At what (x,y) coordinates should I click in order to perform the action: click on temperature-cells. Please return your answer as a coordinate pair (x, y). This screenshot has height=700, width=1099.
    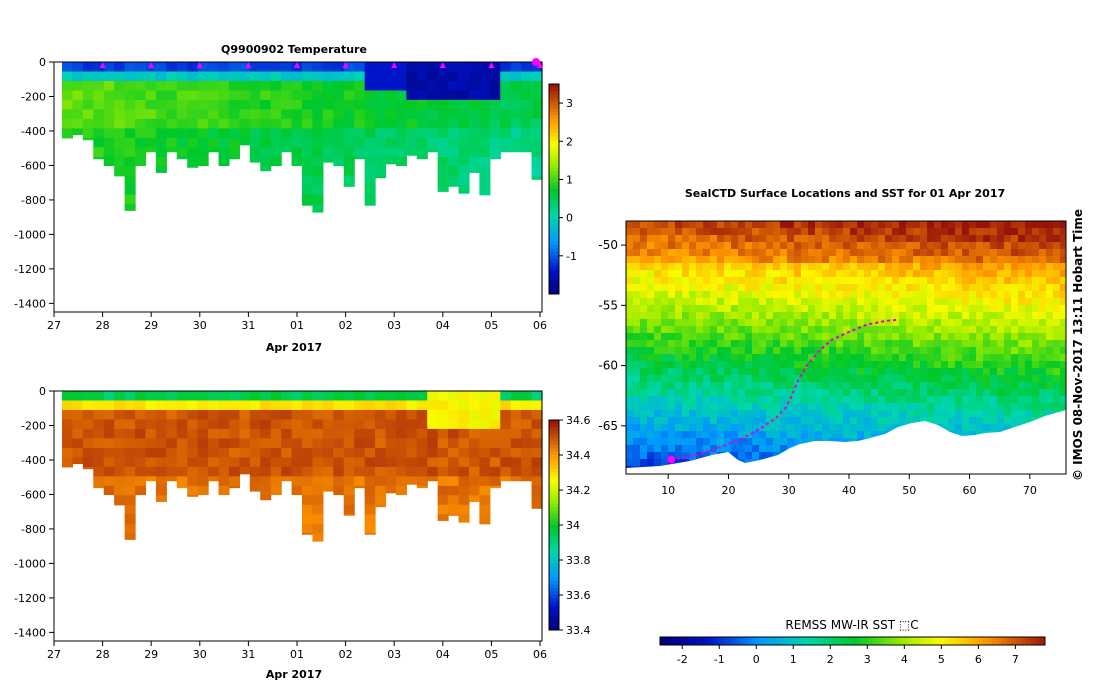
    Looking at the image, I should click on (302, 137).